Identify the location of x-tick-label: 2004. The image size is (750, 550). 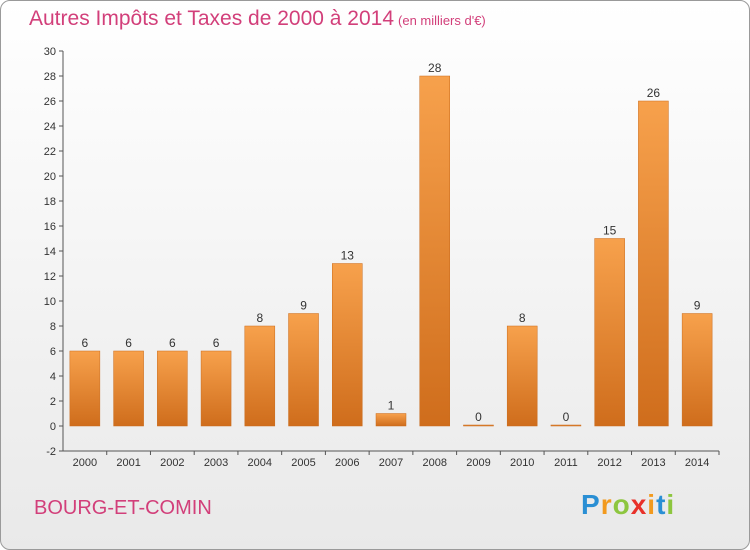
(260, 463).